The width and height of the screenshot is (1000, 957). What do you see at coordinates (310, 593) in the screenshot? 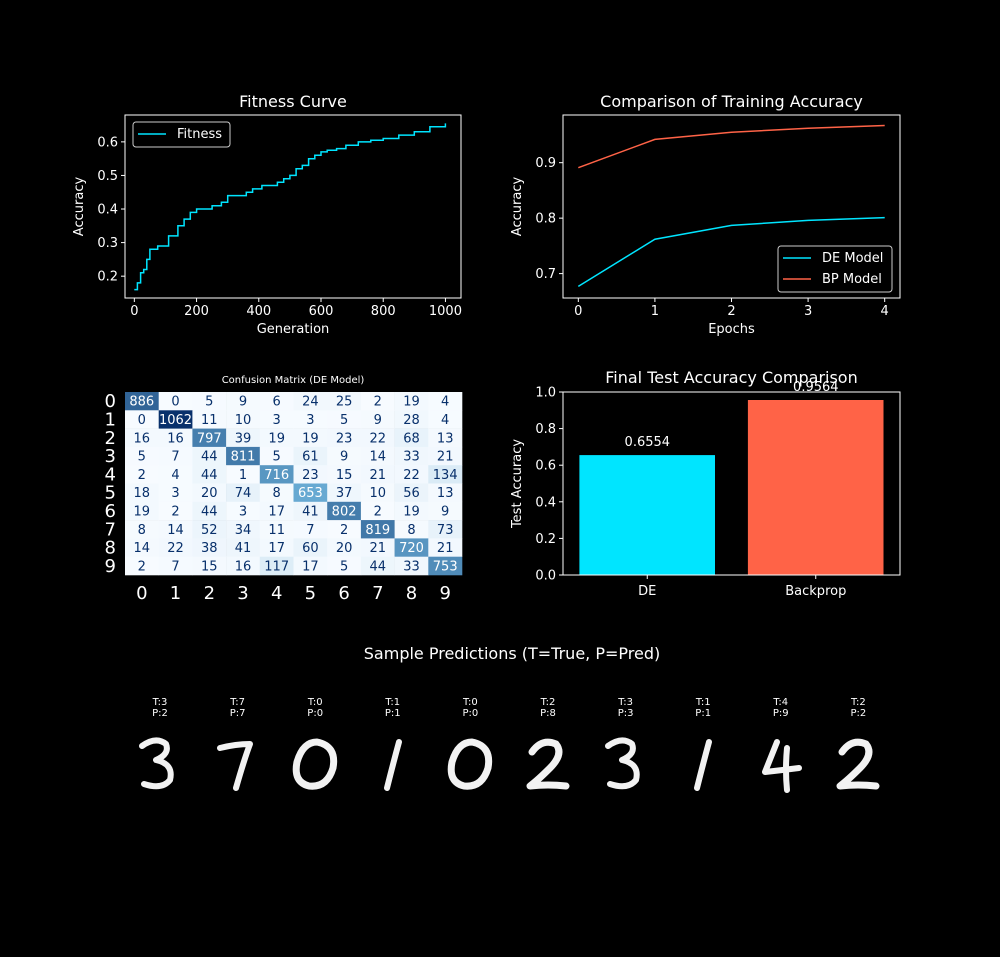
I see `col-label: 5` at bounding box center [310, 593].